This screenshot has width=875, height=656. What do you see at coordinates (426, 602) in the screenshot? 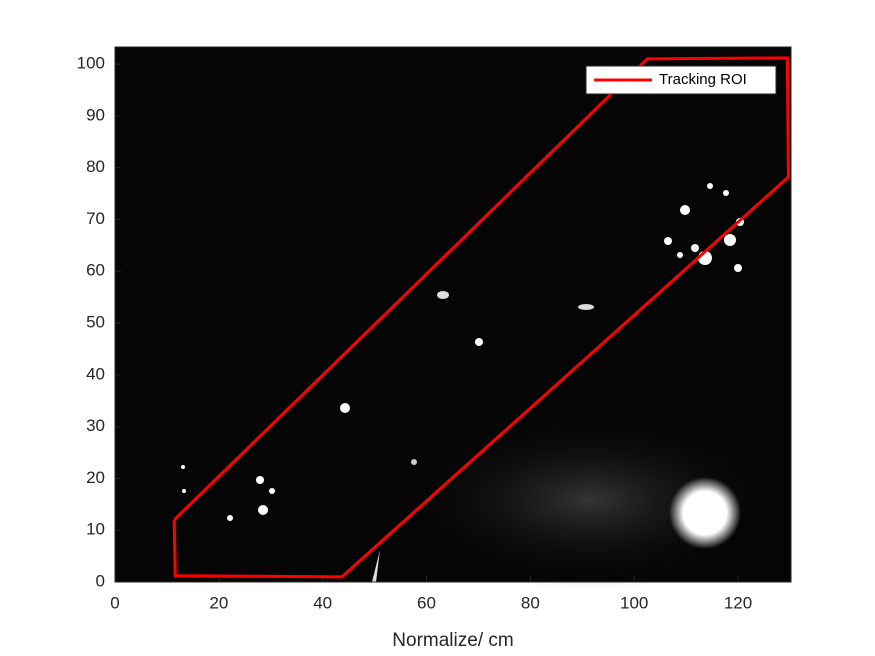
I see `x-tick-label: 60` at bounding box center [426, 602].